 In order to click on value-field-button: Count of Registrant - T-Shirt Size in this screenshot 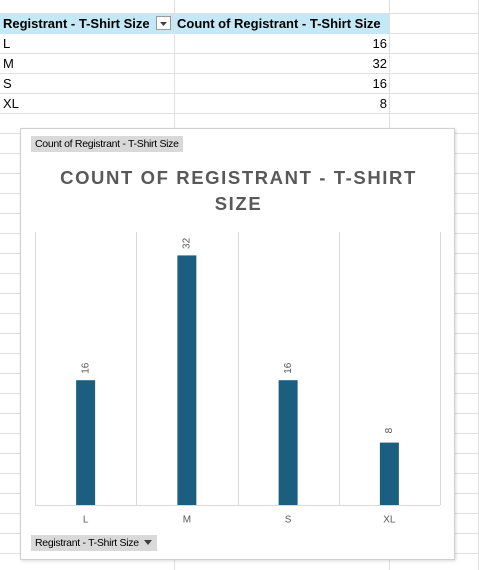, I will do `click(107, 144)`.